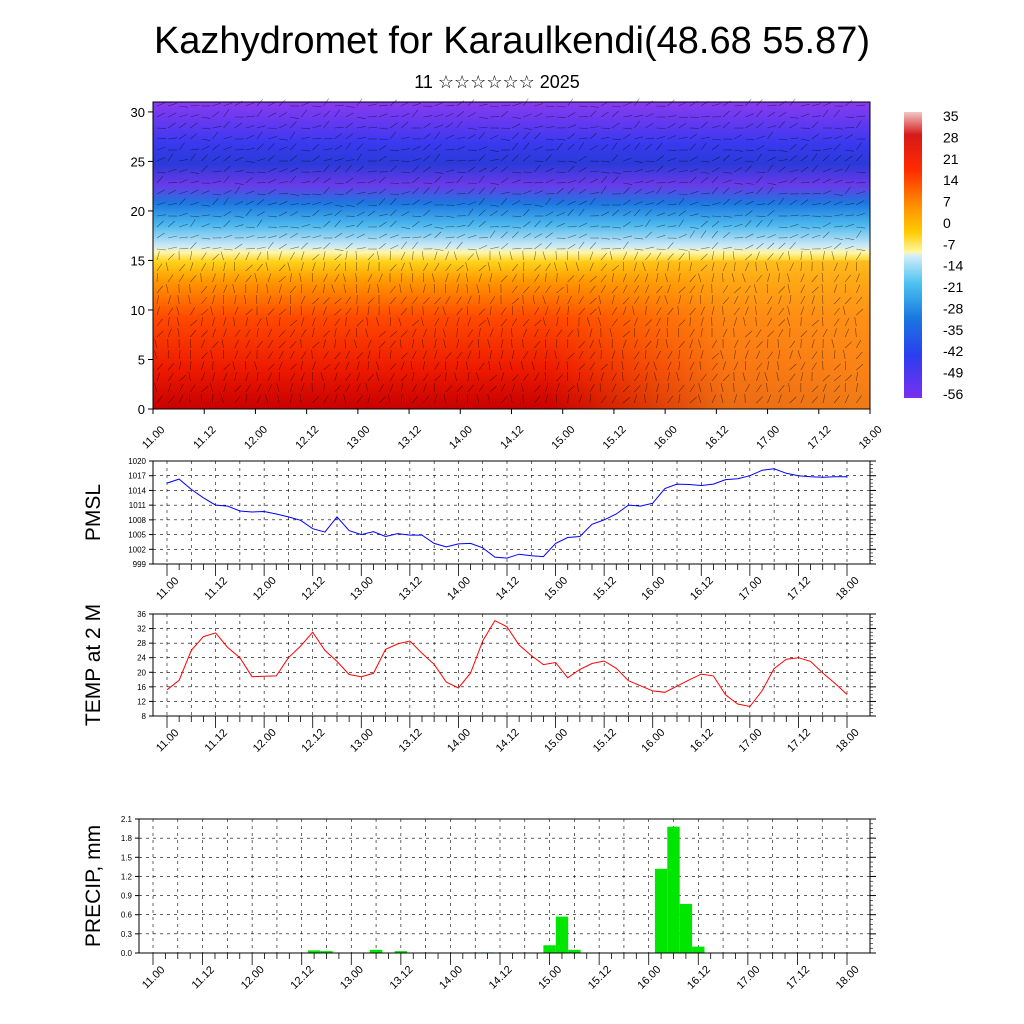  I want to click on temp-ylabel: TEMP at 2 M, so click(93, 665).